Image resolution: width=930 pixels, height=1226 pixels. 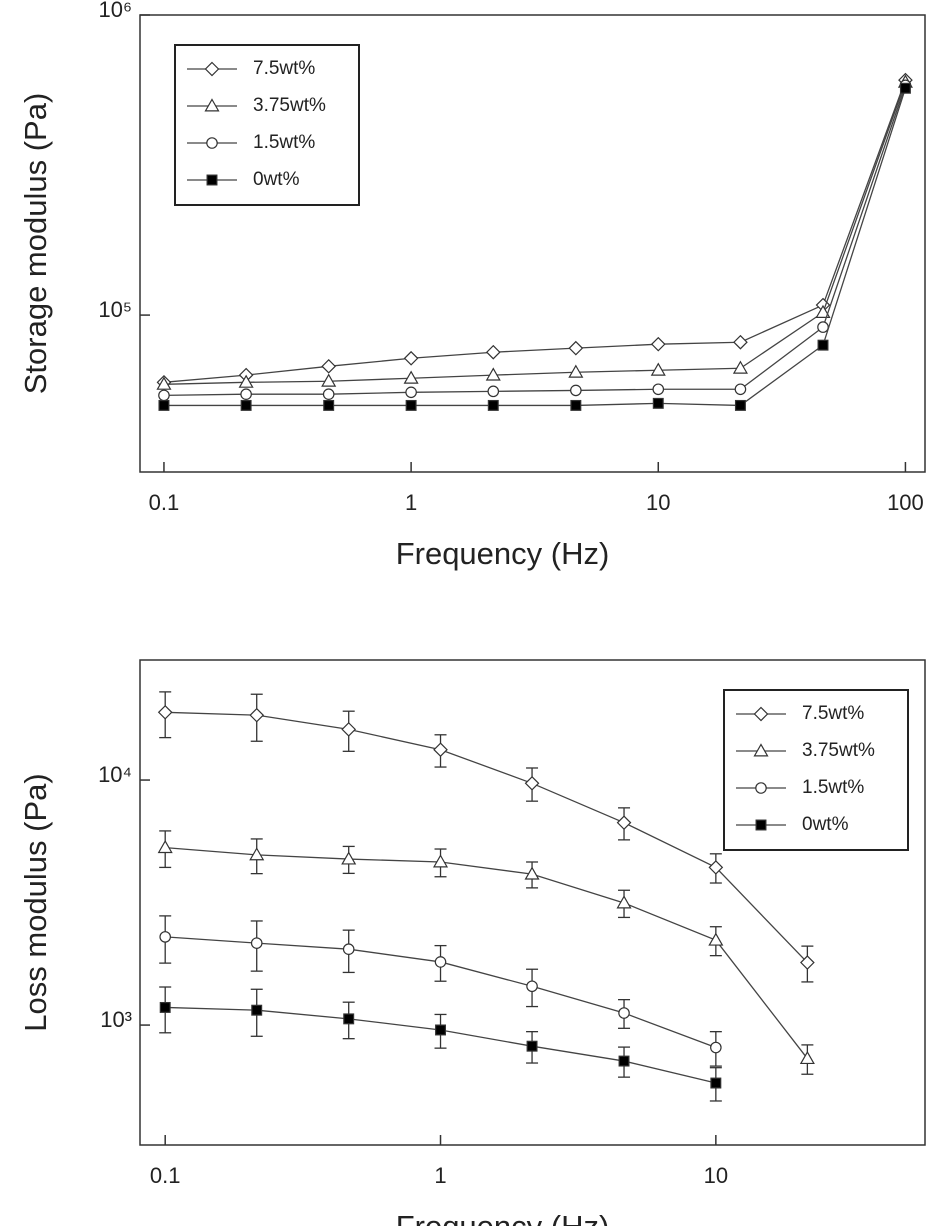 I want to click on y-tick-label: 10⁶, so click(x=115, y=11).